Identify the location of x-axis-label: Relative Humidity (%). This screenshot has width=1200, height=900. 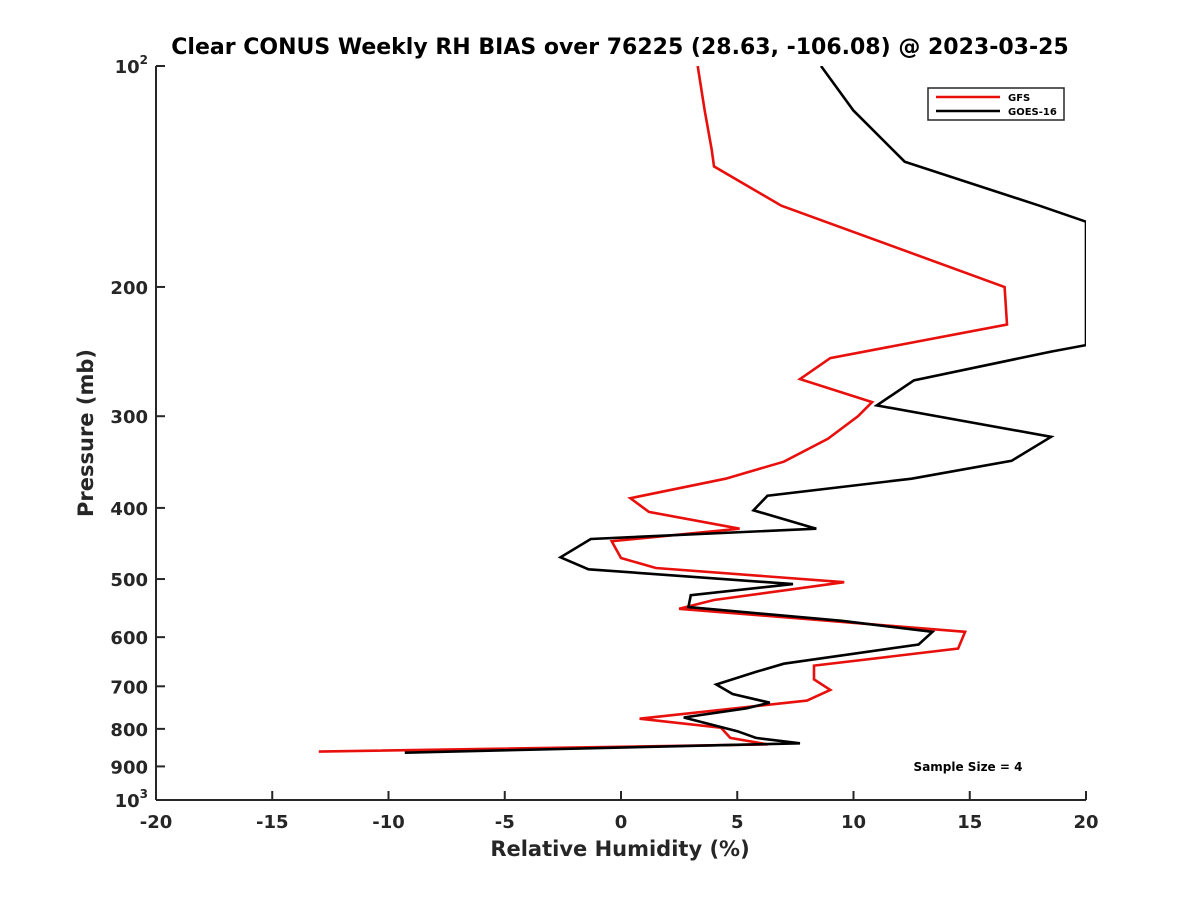
(619, 849).